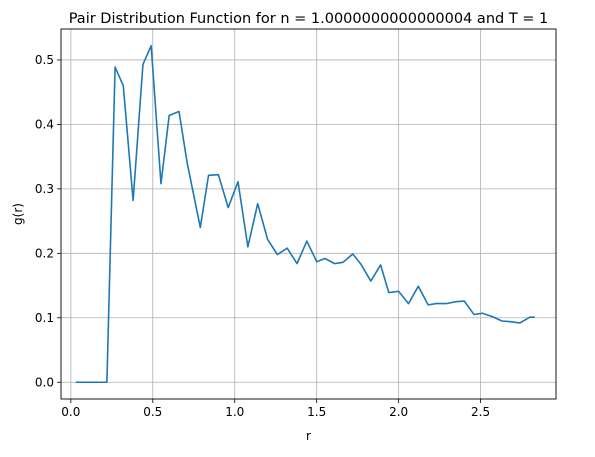  What do you see at coordinates (152, 412) in the screenshot?
I see `x-tick-label: 0.5` at bounding box center [152, 412].